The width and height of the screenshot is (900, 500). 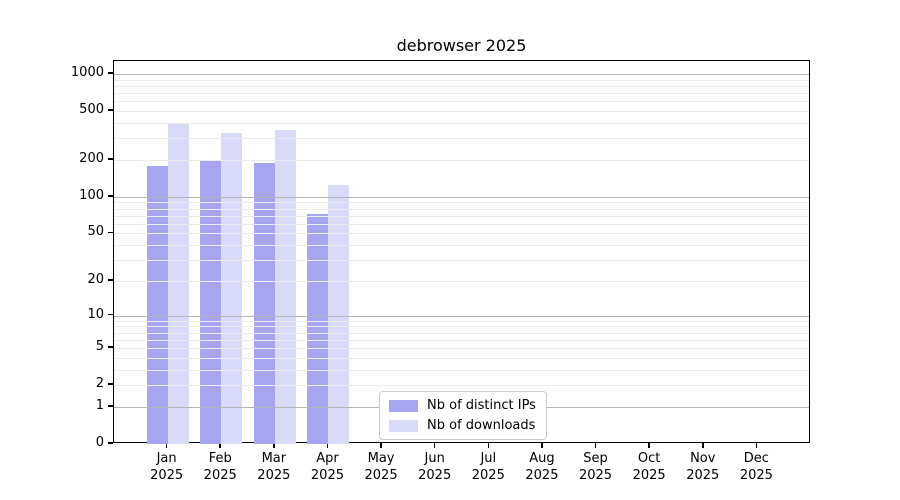 I want to click on x-tick-label-apr-2025: Apr 2025, so click(x=327, y=467).